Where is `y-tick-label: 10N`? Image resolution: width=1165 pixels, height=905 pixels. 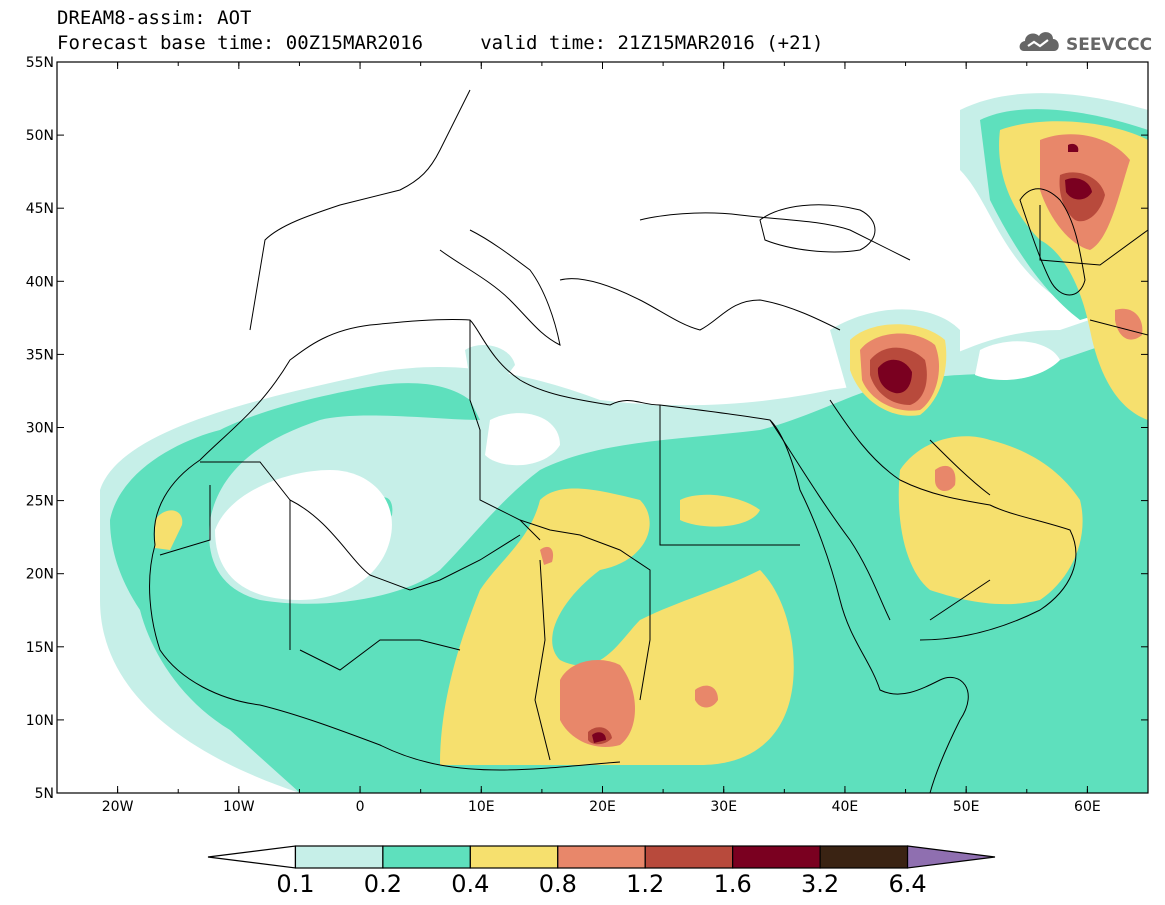 y-tick-label: 10N is located at coordinates (40, 721).